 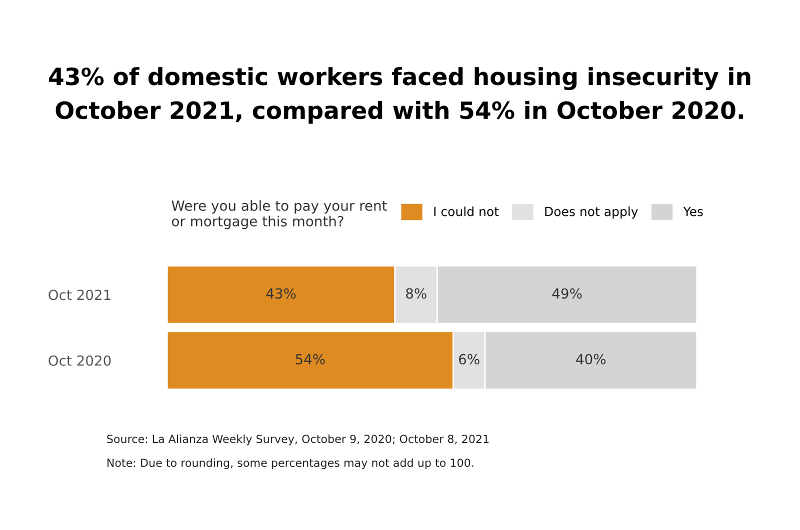 What do you see at coordinates (693, 211) in the screenshot?
I see `legend-label: Yes` at bounding box center [693, 211].